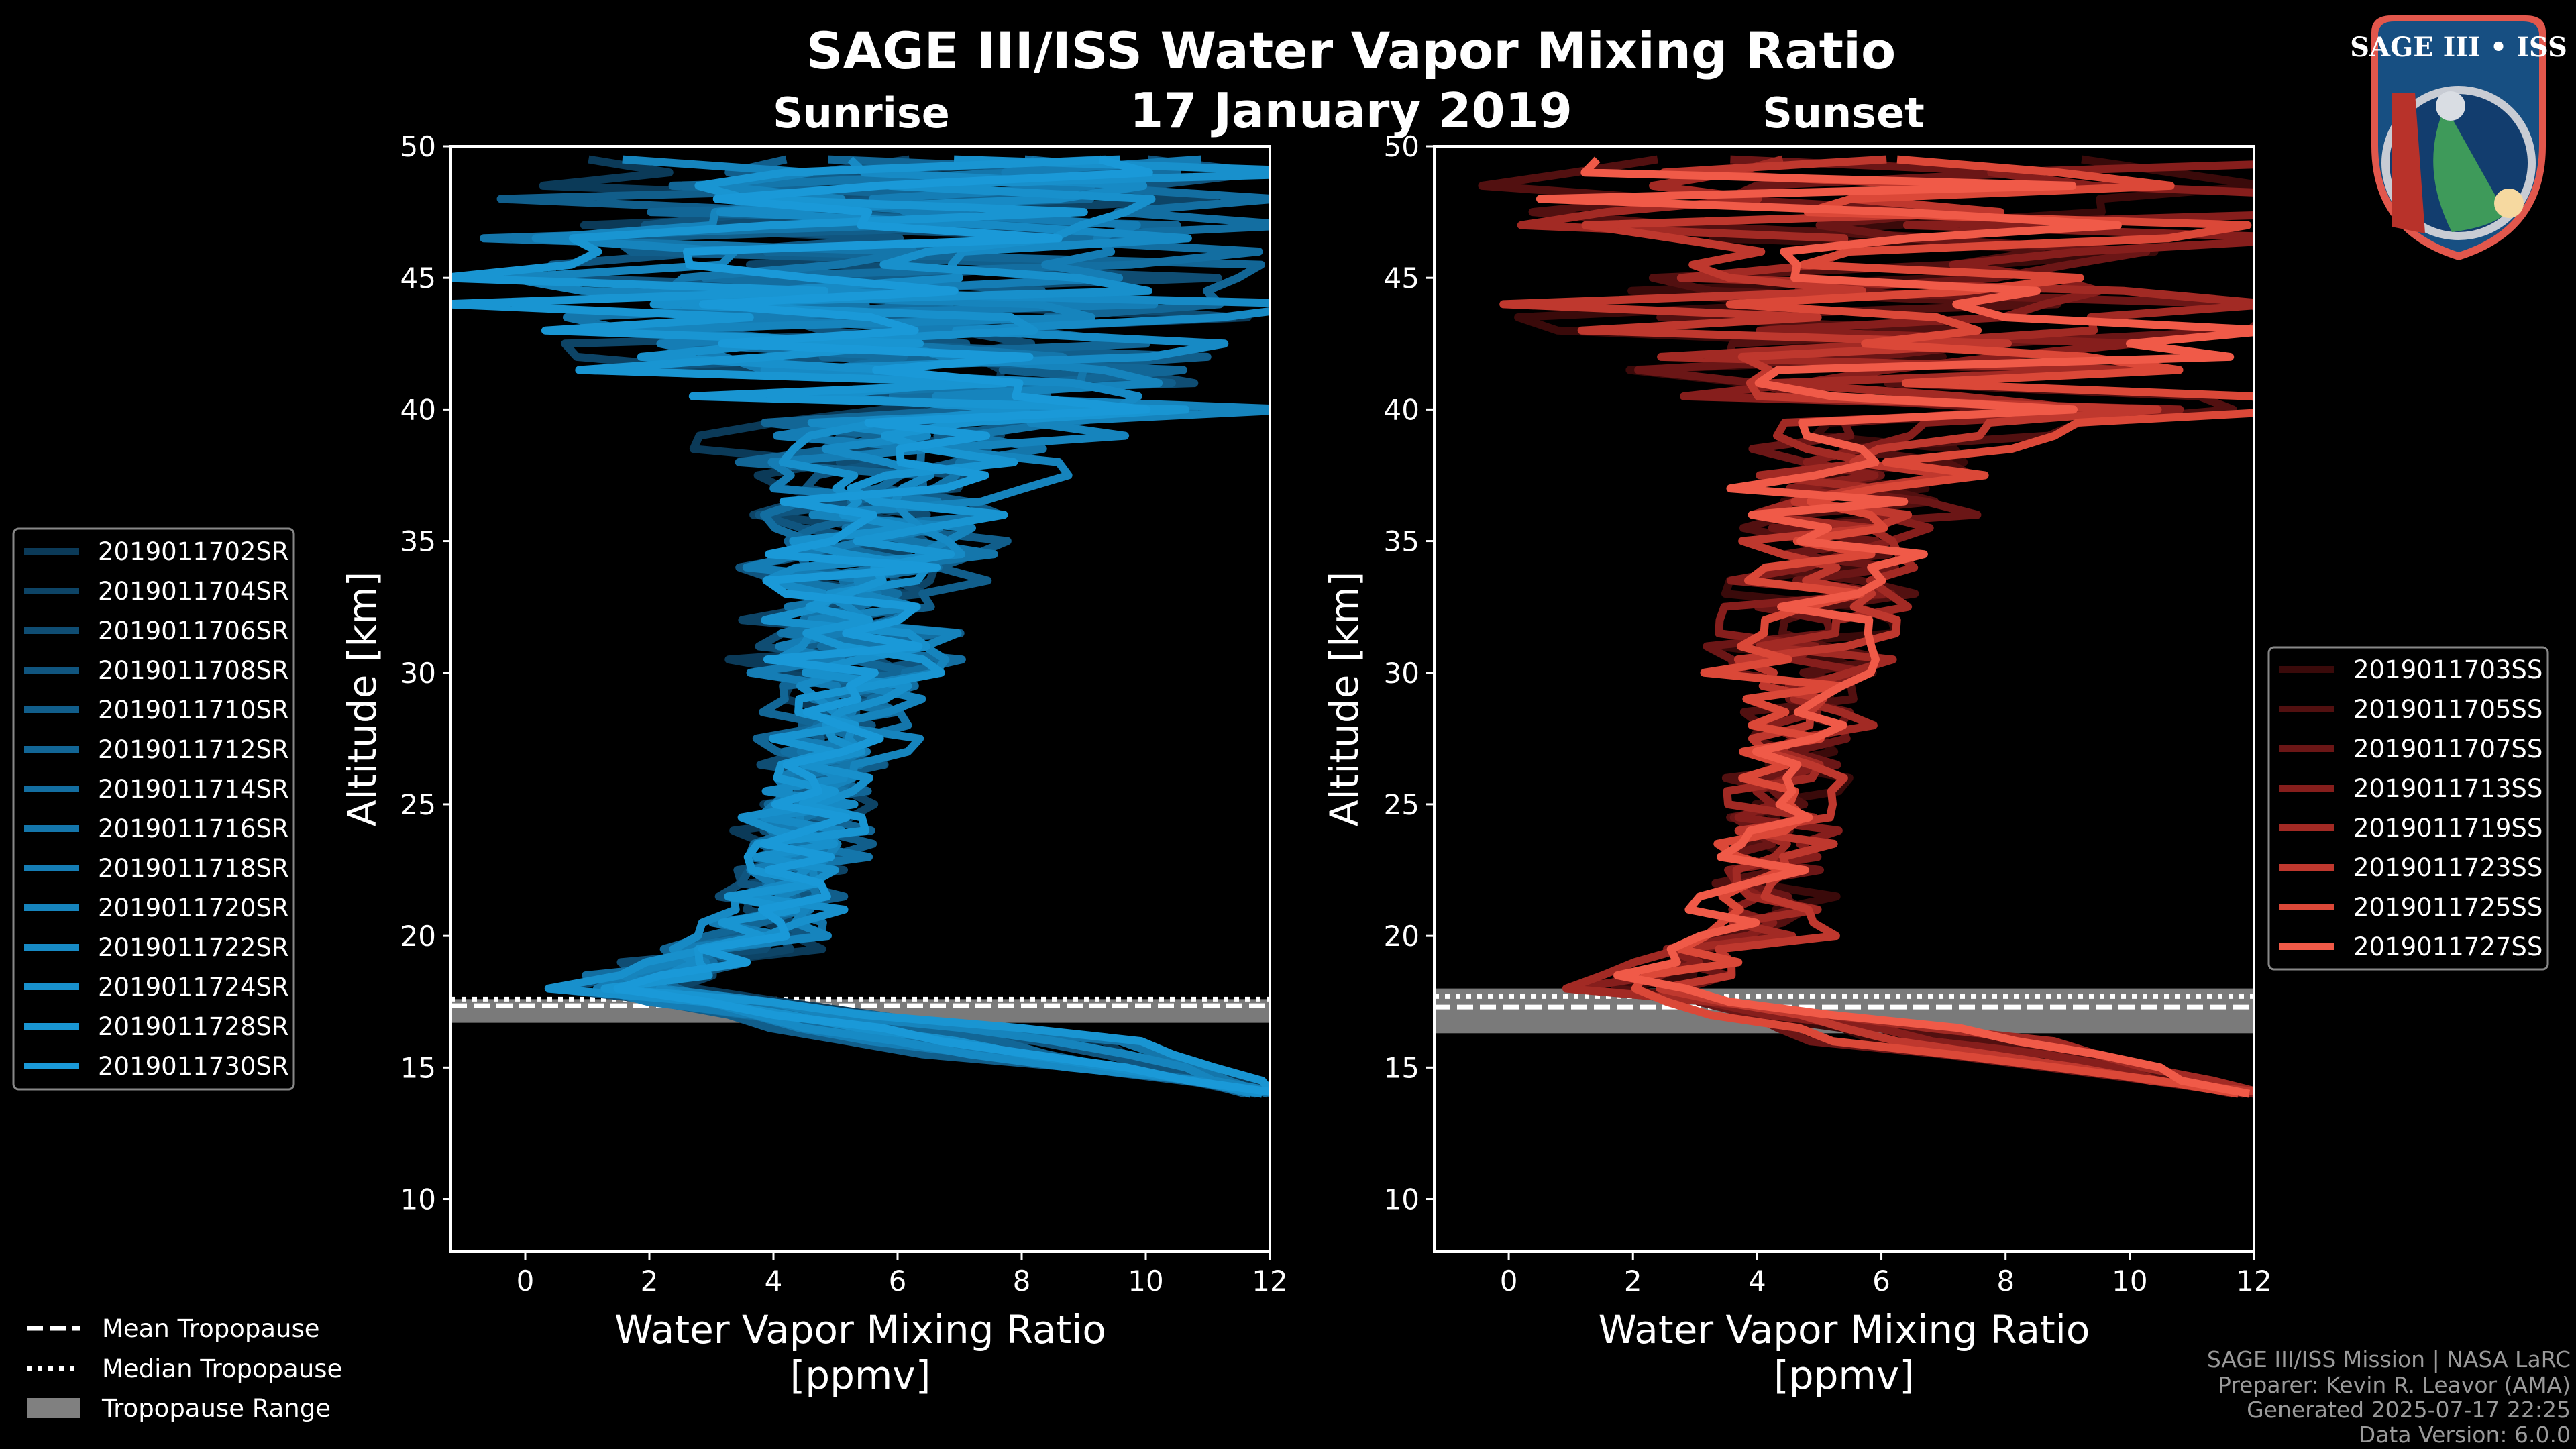  Describe the element at coordinates (193, 947) in the screenshot. I see `legend-label: 2019011722SR` at that location.